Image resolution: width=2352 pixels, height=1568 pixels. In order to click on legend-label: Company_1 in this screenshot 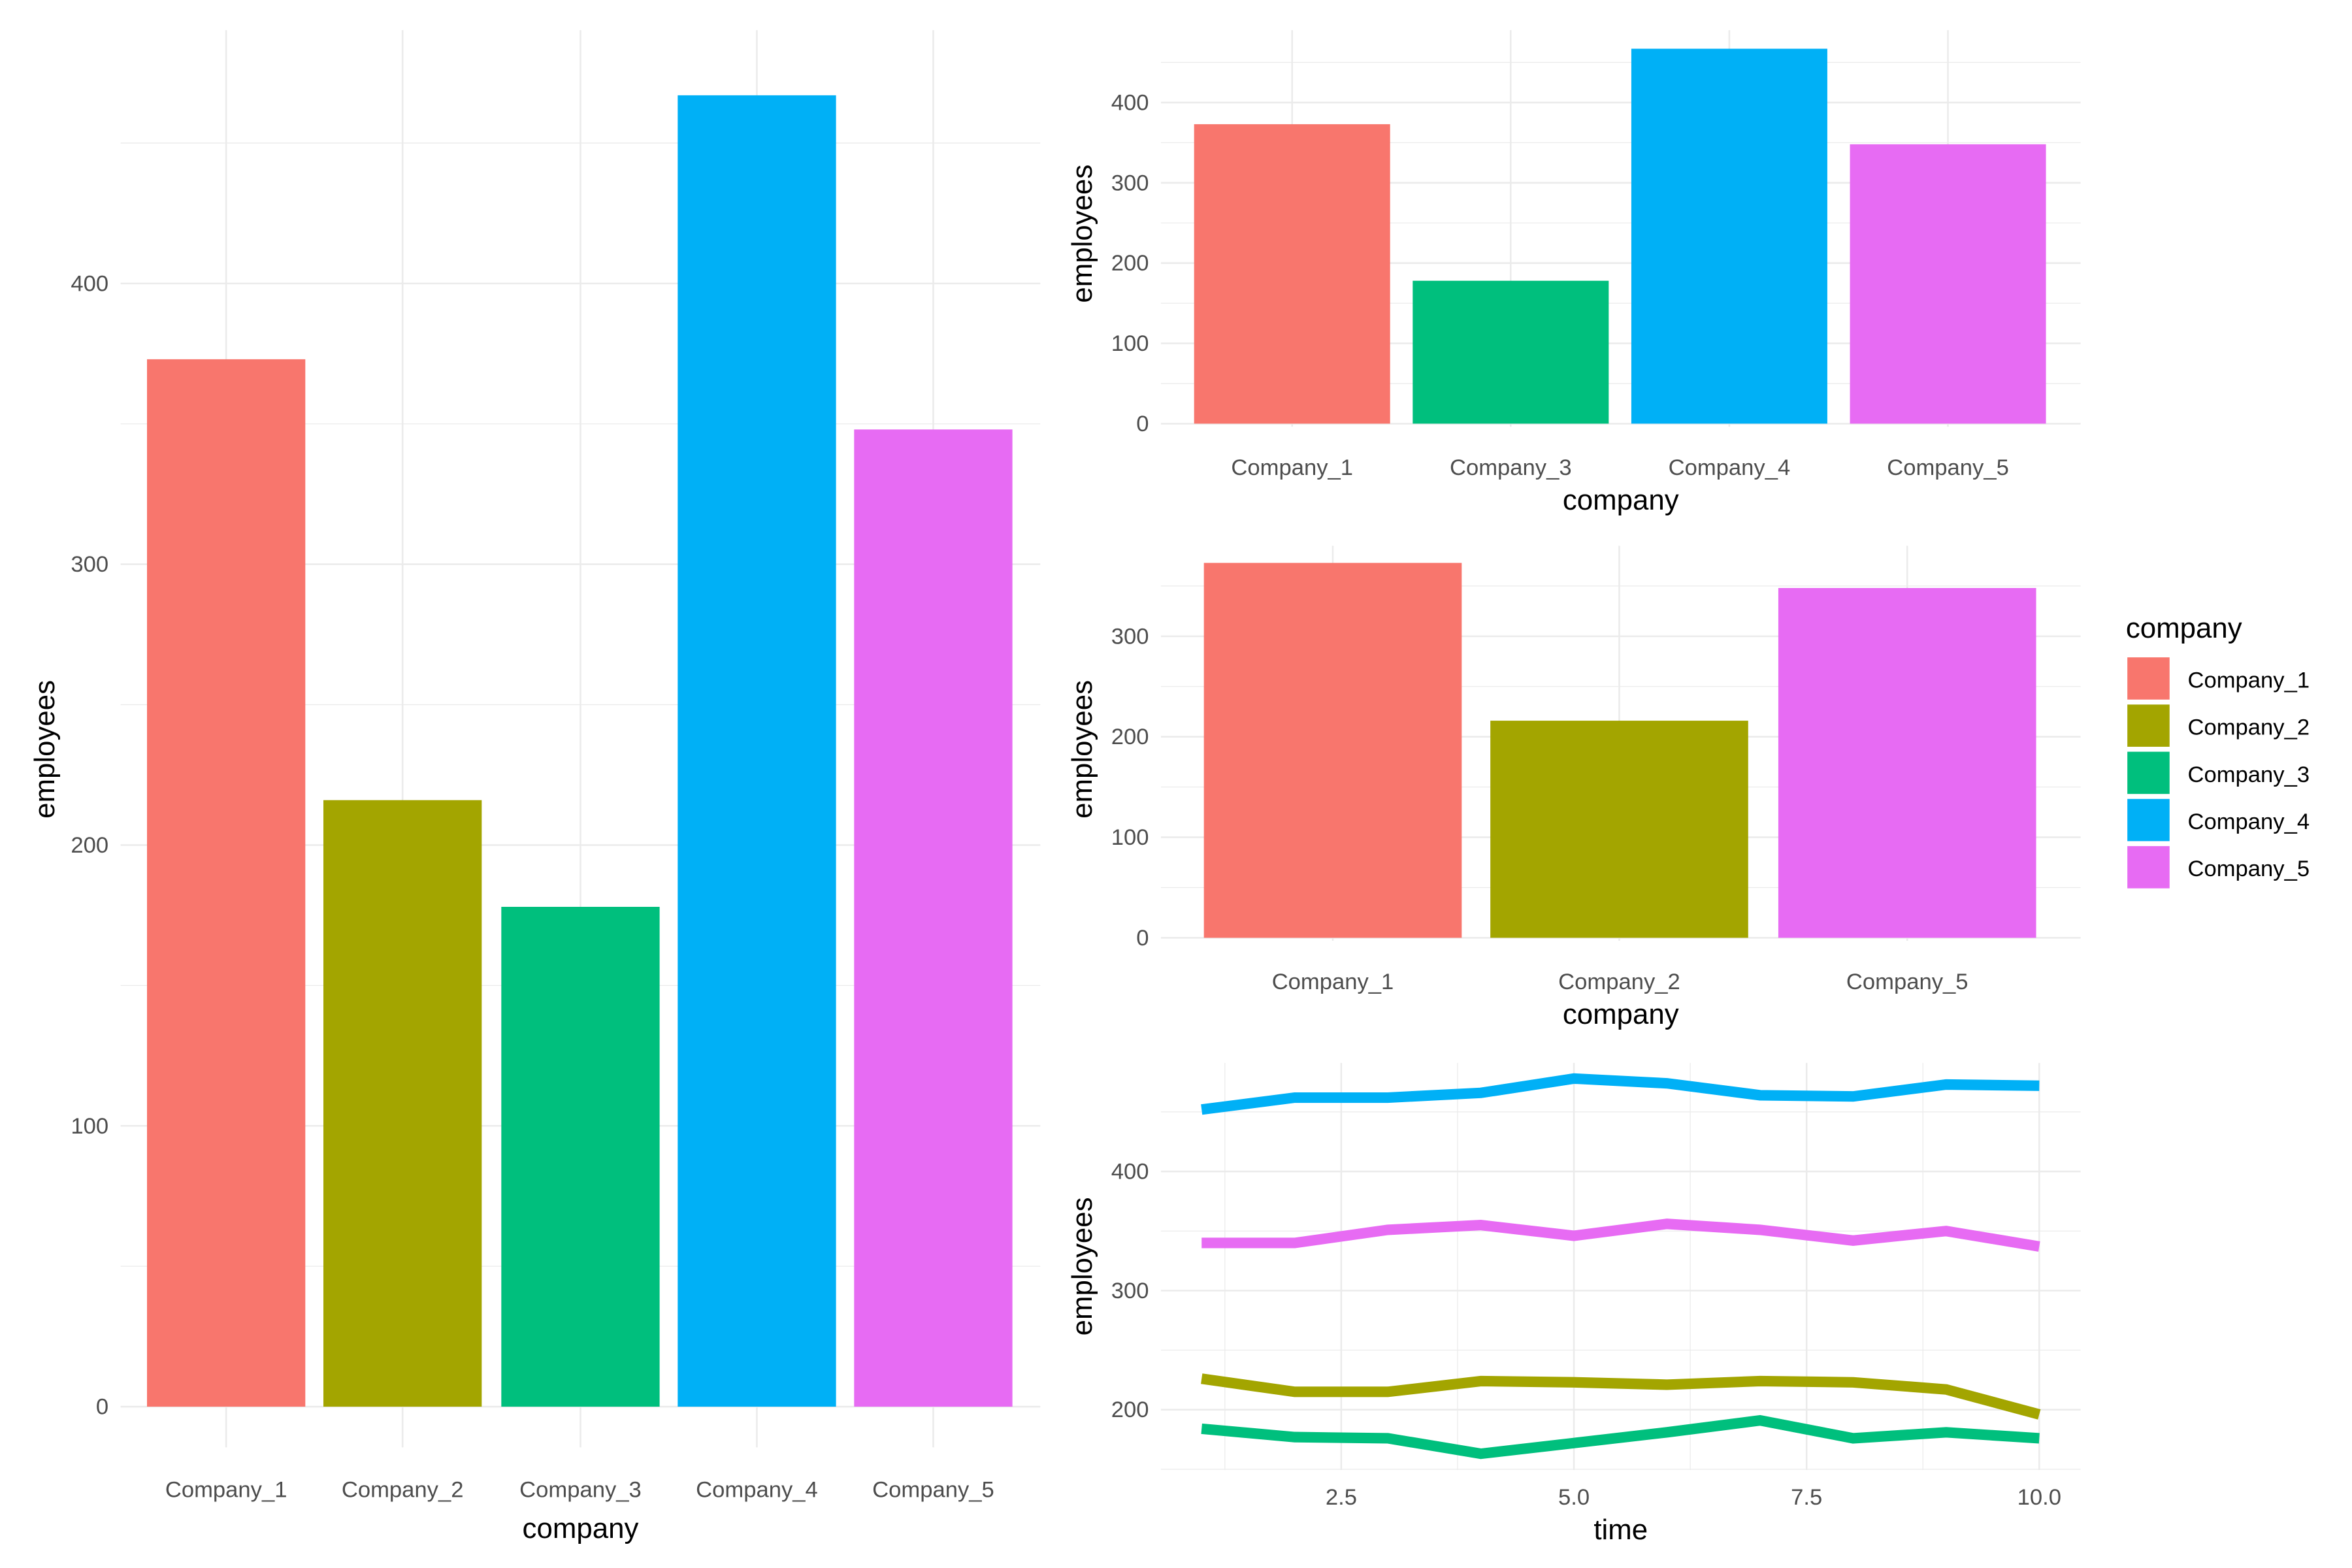, I will do `click(2248, 680)`.